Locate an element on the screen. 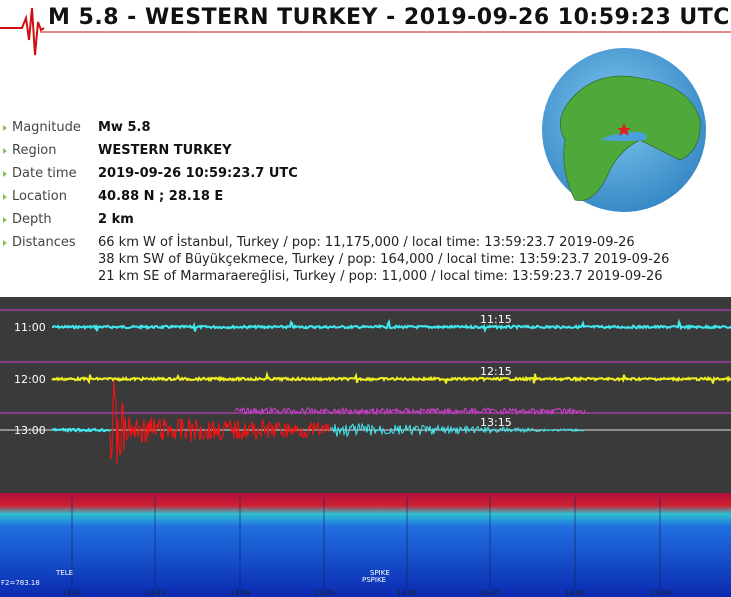  time-label: 13:03 is located at coordinates (155, 593).